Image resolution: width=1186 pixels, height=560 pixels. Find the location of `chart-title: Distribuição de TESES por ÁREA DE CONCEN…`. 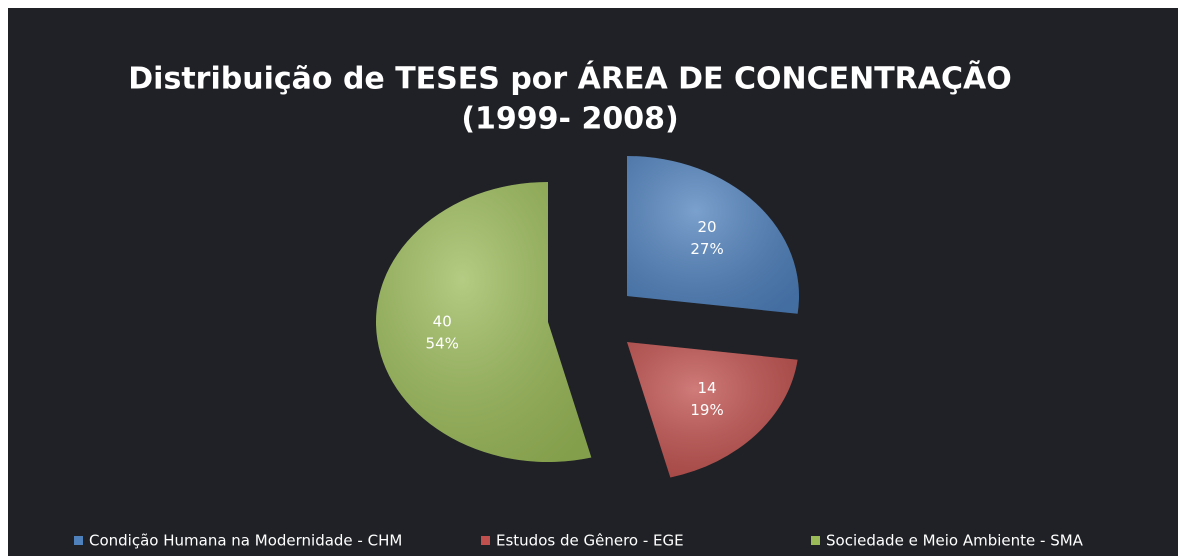

chart-title: Distribuição de TESES por ÁREA DE CONCEN… is located at coordinates (569, 78).